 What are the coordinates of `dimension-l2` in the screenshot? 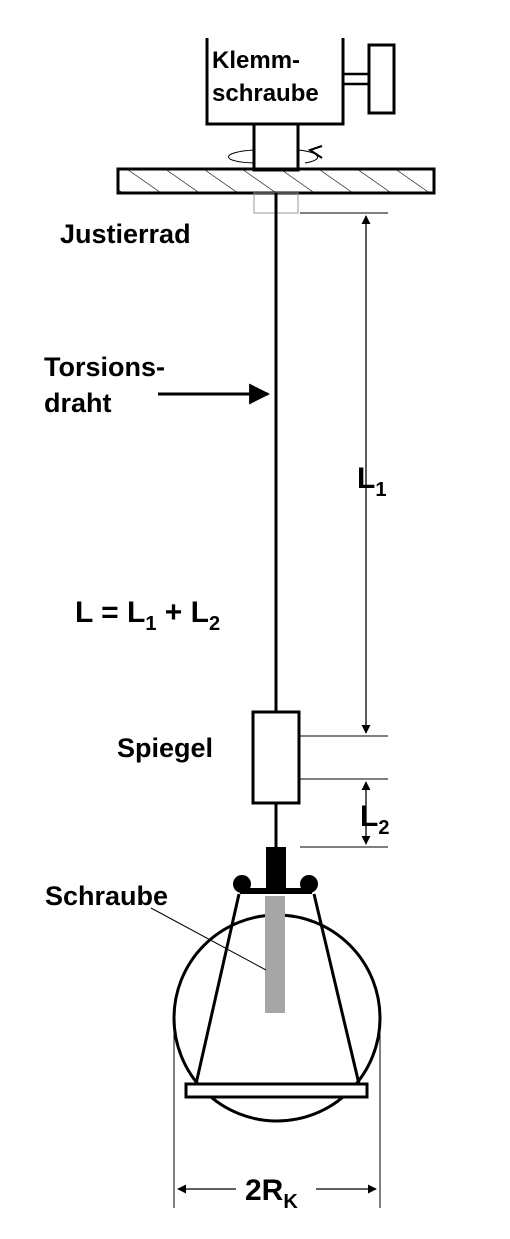 It's located at (344, 813).